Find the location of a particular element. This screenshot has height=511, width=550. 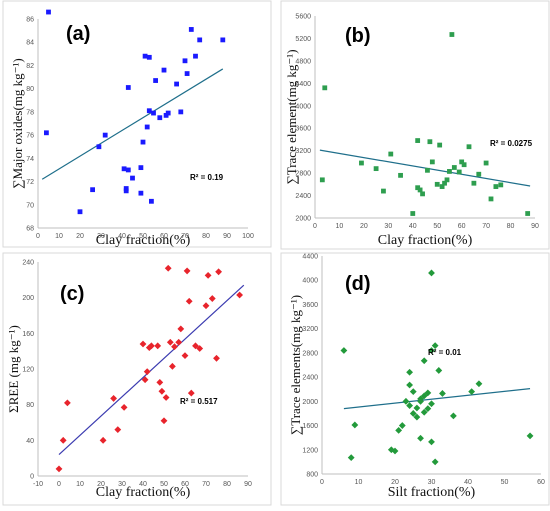

panel-b-trendline is located at coordinates (425, 168).